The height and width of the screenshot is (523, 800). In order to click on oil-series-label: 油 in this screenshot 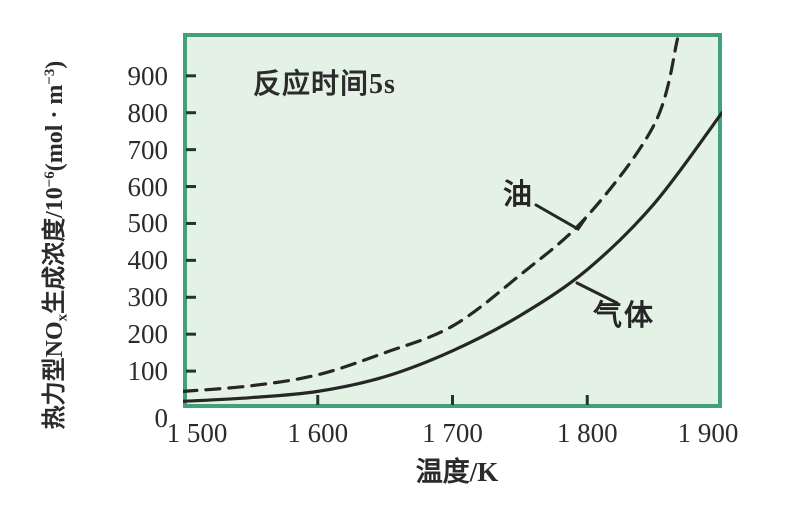, I will do `click(518, 195)`.